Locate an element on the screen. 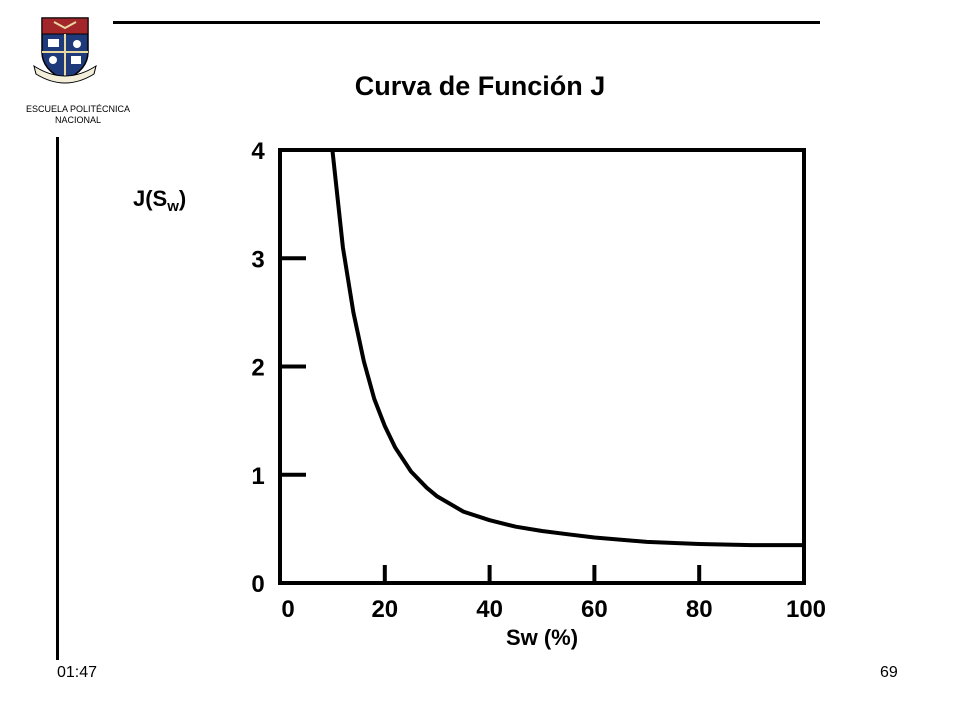 The width and height of the screenshot is (960, 720). x-tick-label: 20 is located at coordinates (384, 609).